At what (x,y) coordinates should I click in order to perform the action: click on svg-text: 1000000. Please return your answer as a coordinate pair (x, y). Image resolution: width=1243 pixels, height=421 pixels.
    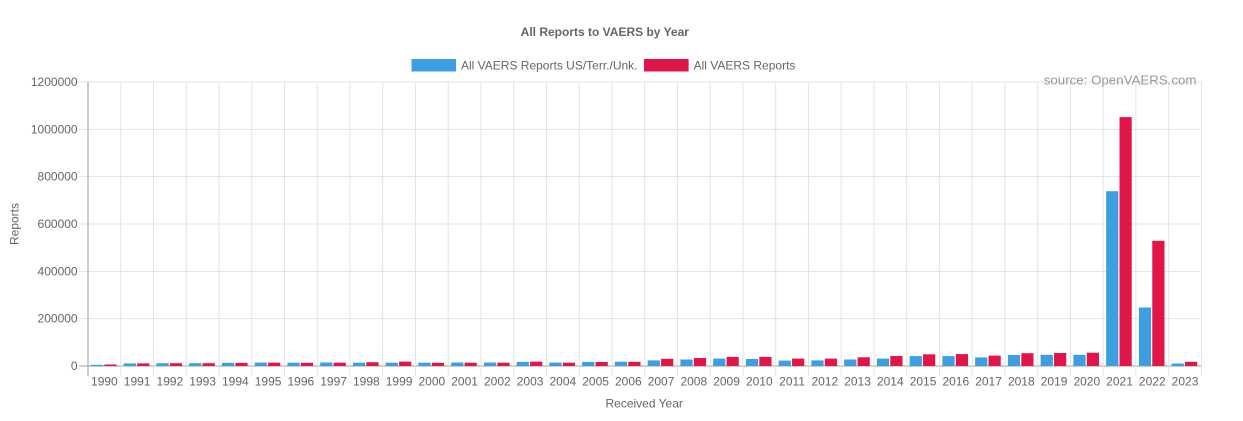
    Looking at the image, I should click on (54, 129).